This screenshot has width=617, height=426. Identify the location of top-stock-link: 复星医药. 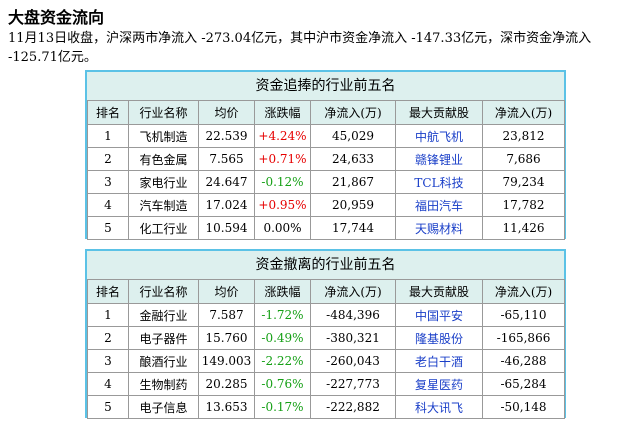
(439, 384).